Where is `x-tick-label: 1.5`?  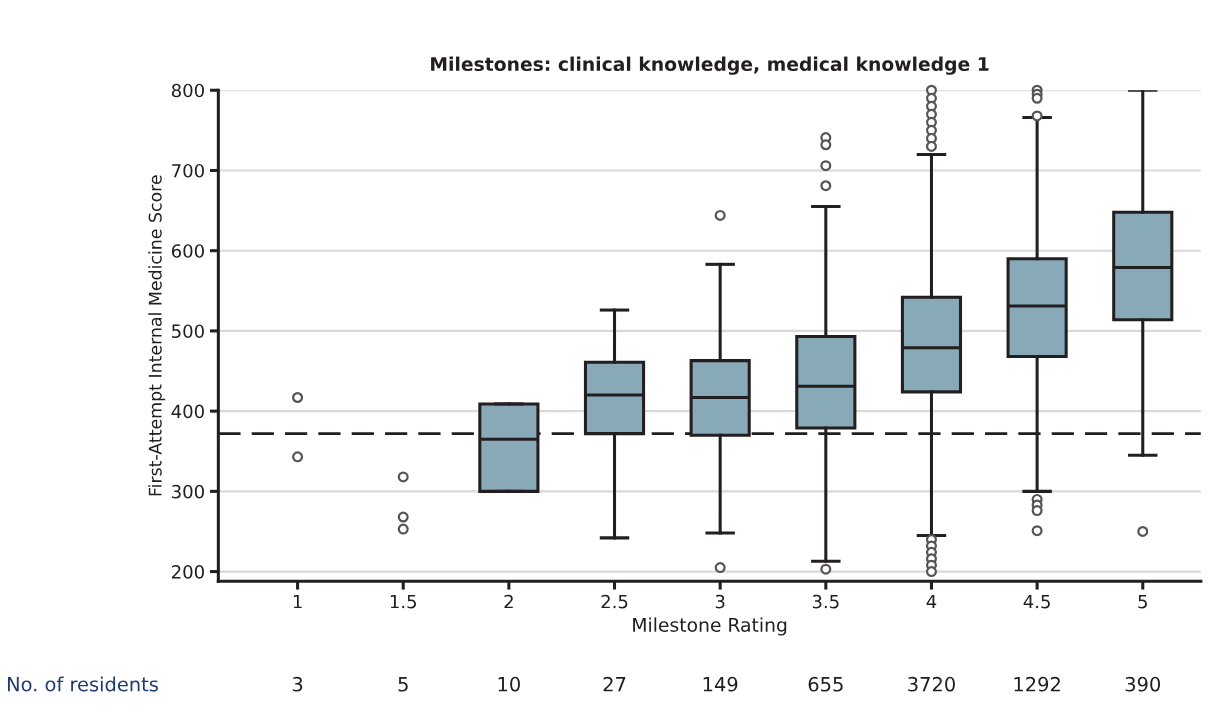
x-tick-label: 1.5 is located at coordinates (403, 601).